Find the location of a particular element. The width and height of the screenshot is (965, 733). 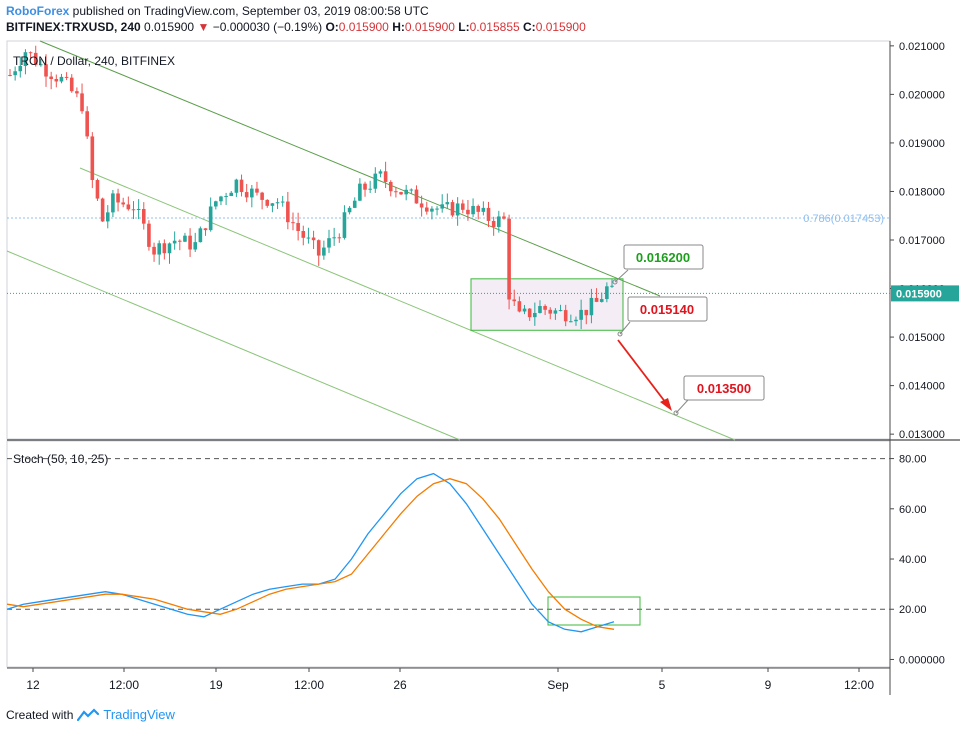

main-pane-legend: TRON / Dollar, 240, BITFINEX is located at coordinates (94, 61).